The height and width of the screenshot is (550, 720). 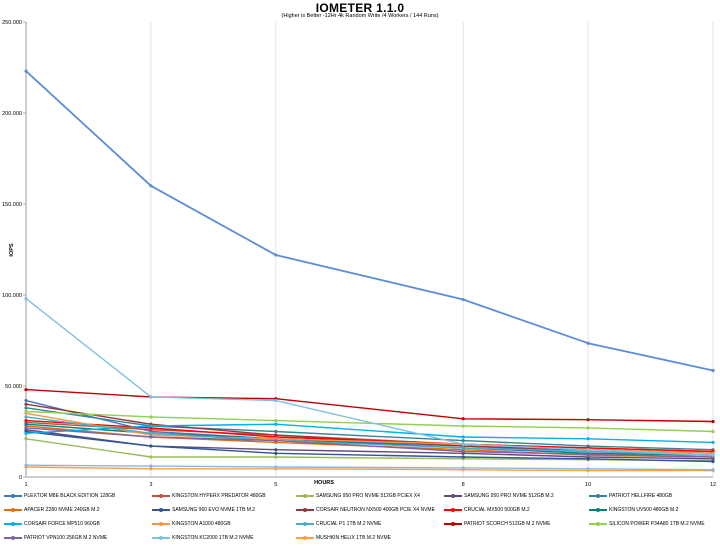 I want to click on legend-item: CRUCIAL MX500 500GB M.2, so click(x=487, y=510).